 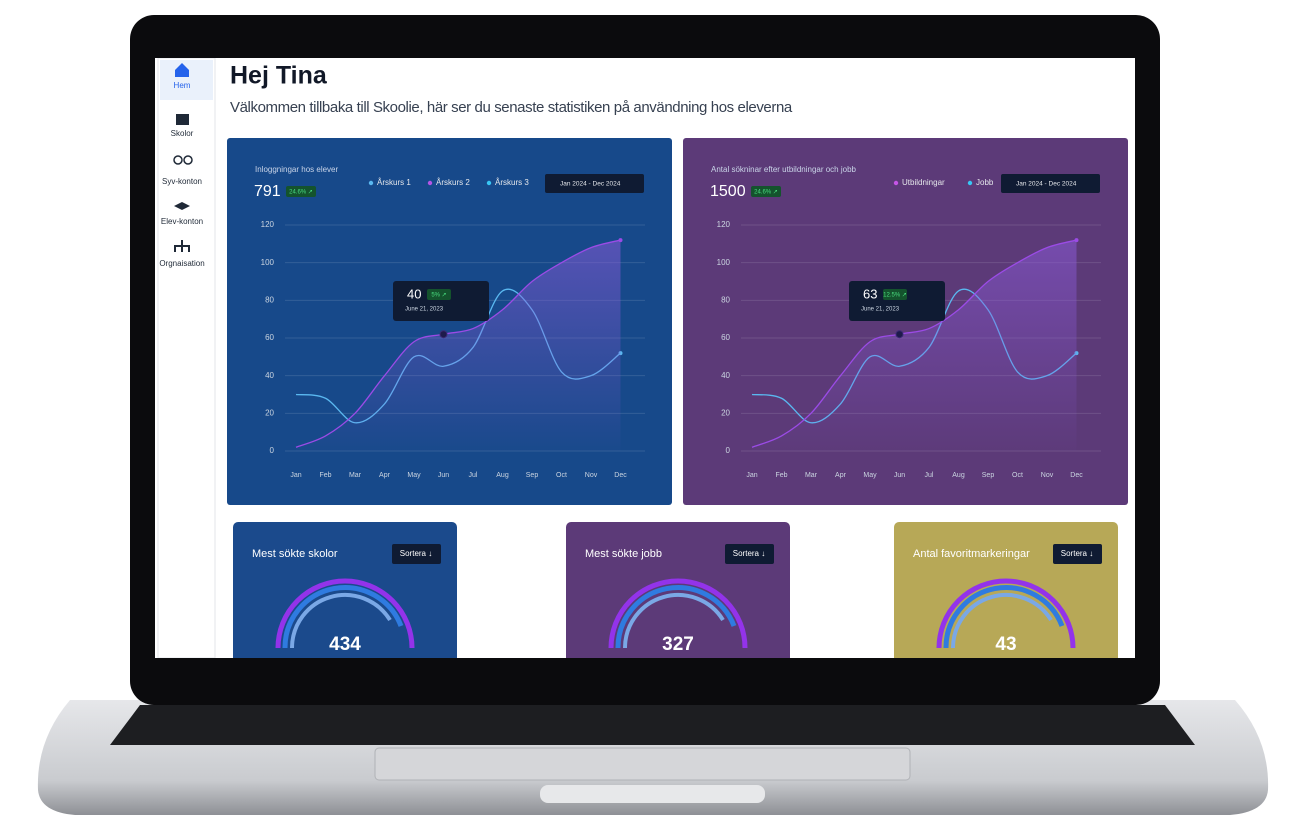 What do you see at coordinates (295, 475) in the screenshot?
I see `x-tick-label: Jan` at bounding box center [295, 475].